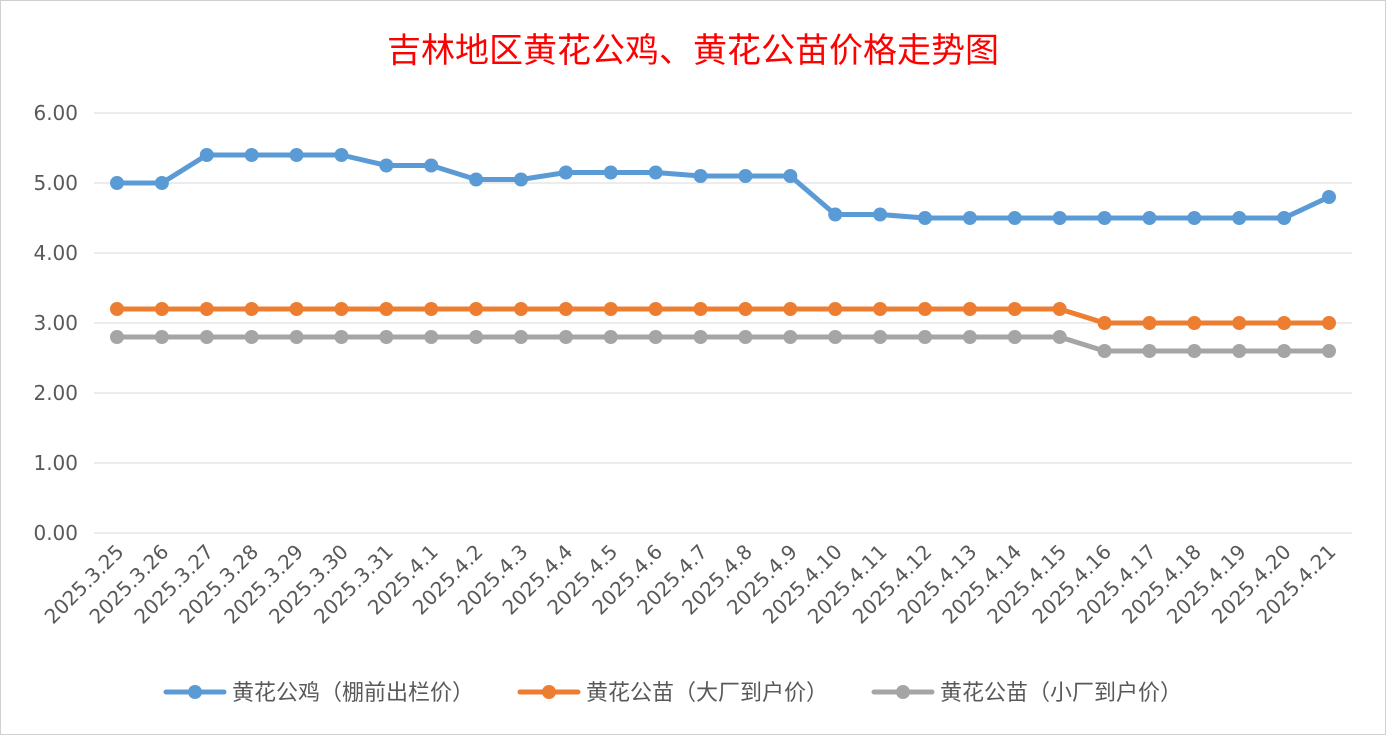  I want to click on legend-item: 黄花公鸡（棚前出栏价）, so click(318, 693).